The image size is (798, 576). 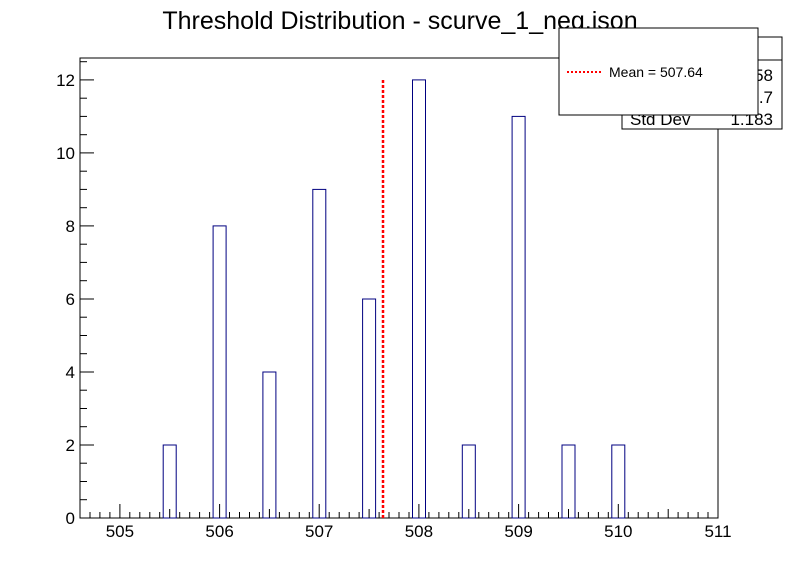 I want to click on y-tick-label-6: 6, so click(x=70, y=299).